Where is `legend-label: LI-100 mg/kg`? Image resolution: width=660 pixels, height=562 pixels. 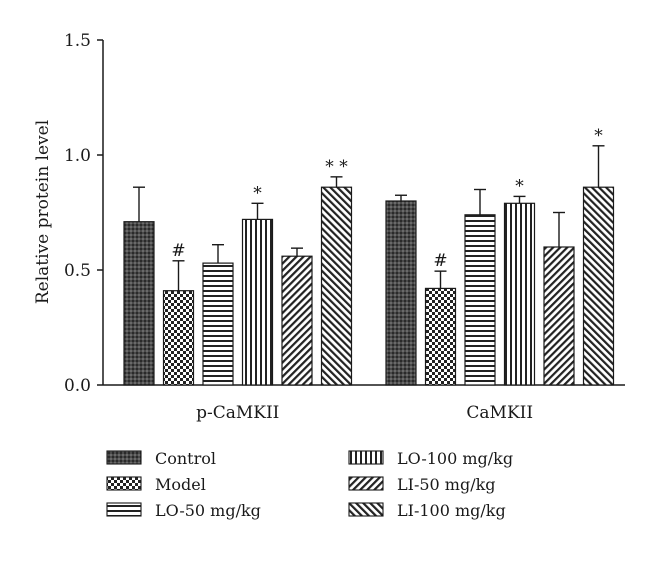
legend-label: LI-100 mg/kg is located at coordinates (451, 510).